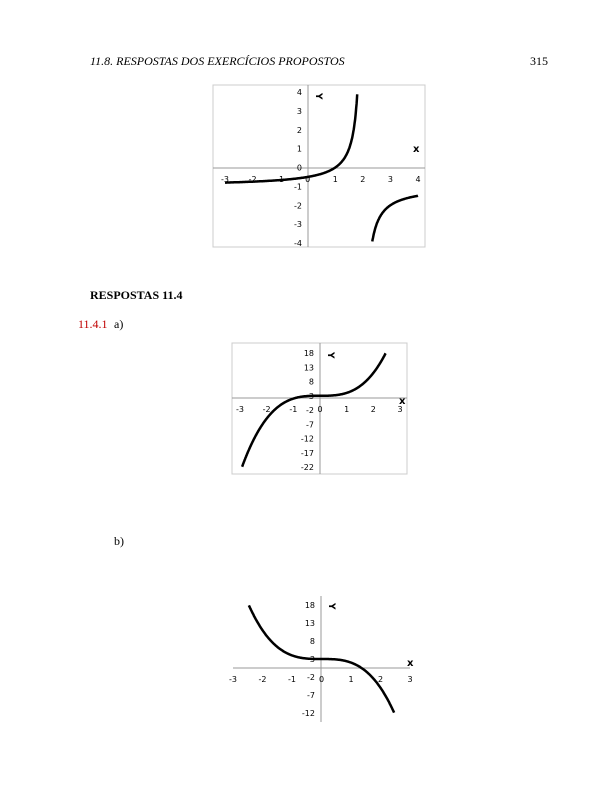 The image size is (612, 792). Describe the element at coordinates (217, 61) in the screenshot. I see `running-header: 11.8. RESPOSTAS DOS EXERCÍCIOS PROPOSTOS` at that location.